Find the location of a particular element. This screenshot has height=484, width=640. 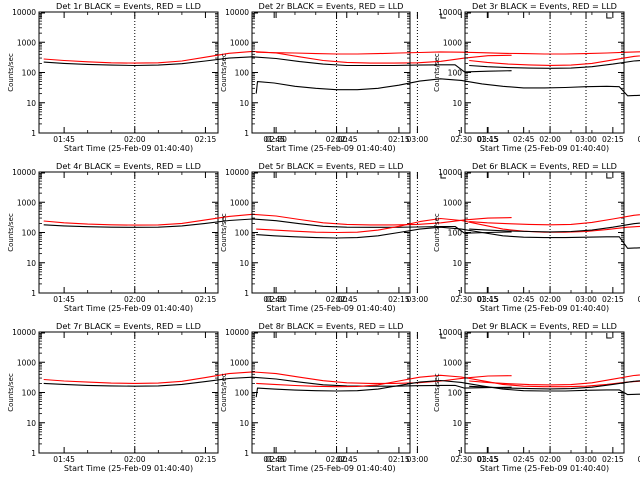

panel-title: Det 1r BLACK = Events, RED = LLD is located at coordinates (128, 6).